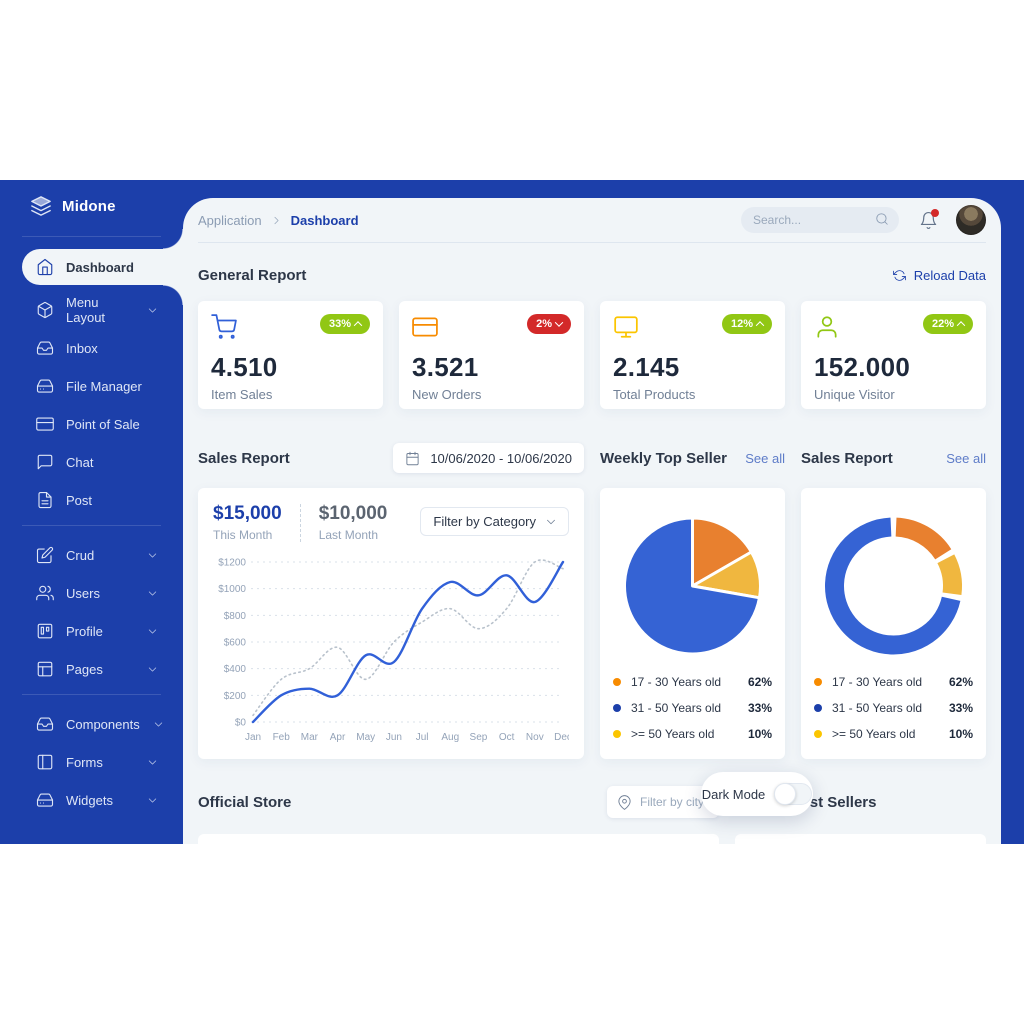 Image resolution: width=1024 pixels, height=1024 pixels. What do you see at coordinates (491, 358) in the screenshot?
I see `stat-card-new-orders: 2% 3.521 New Orders` at bounding box center [491, 358].